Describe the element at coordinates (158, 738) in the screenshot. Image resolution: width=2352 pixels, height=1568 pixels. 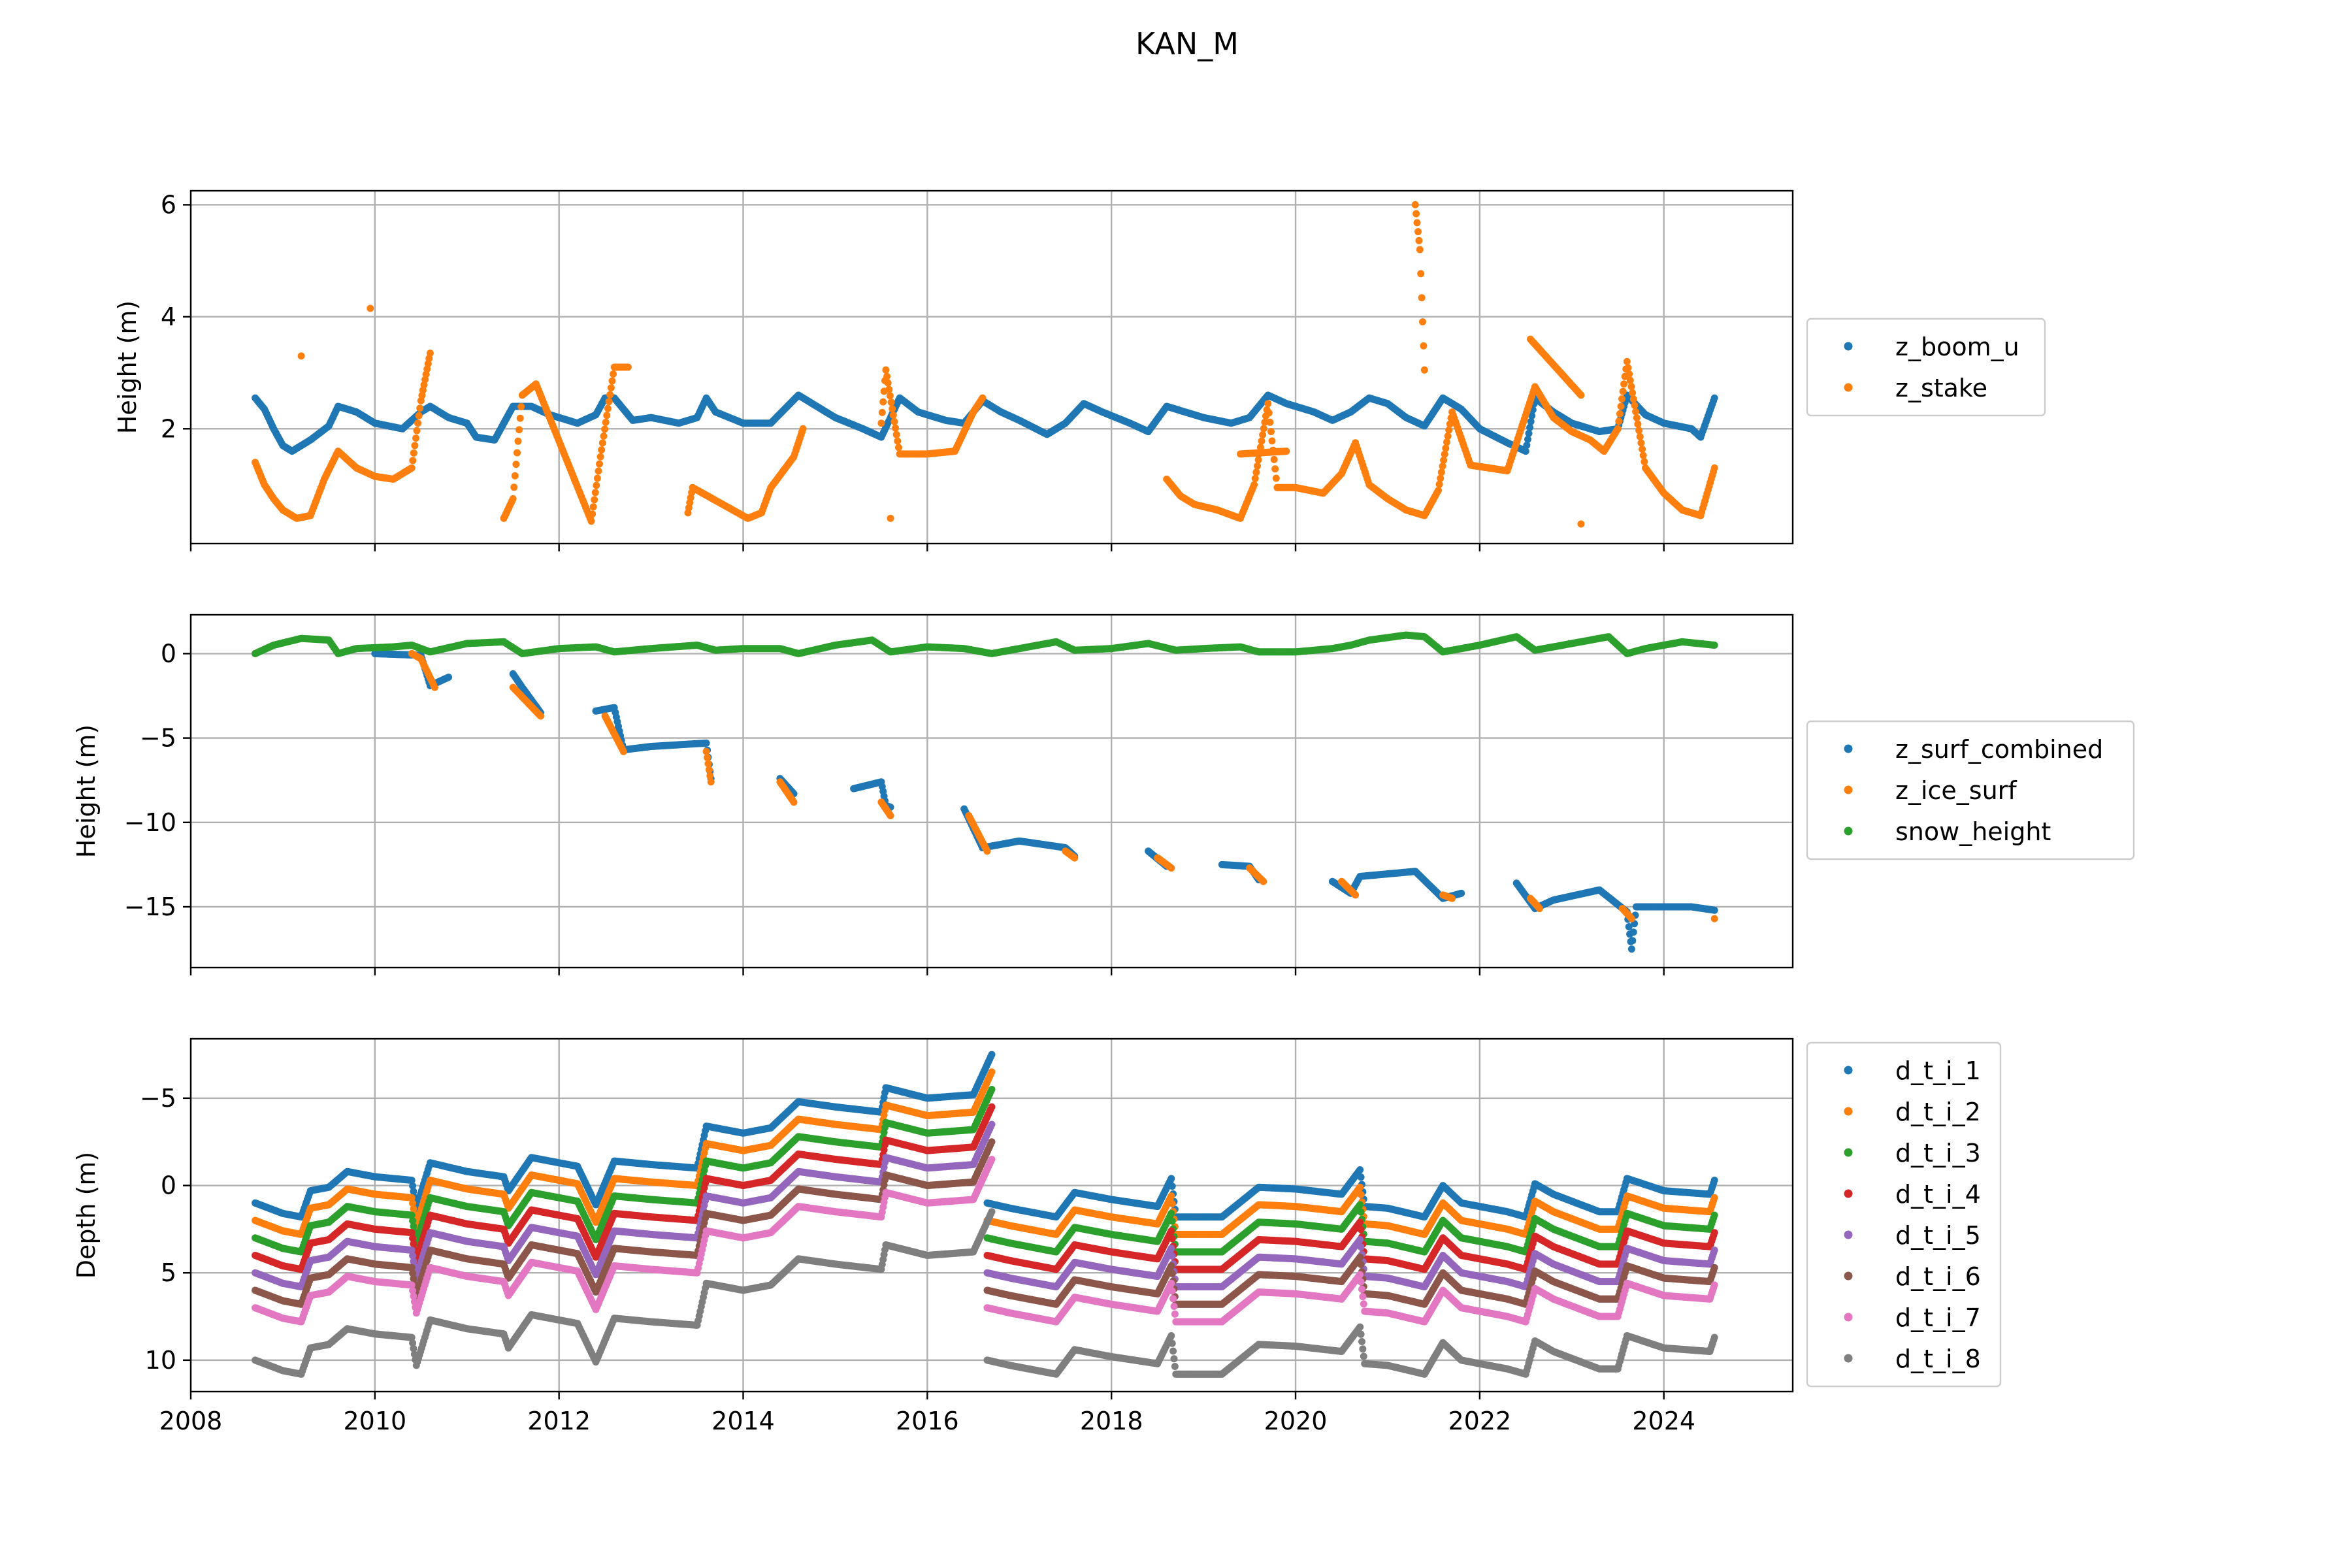
I see `y-tick-label: −5` at that location.